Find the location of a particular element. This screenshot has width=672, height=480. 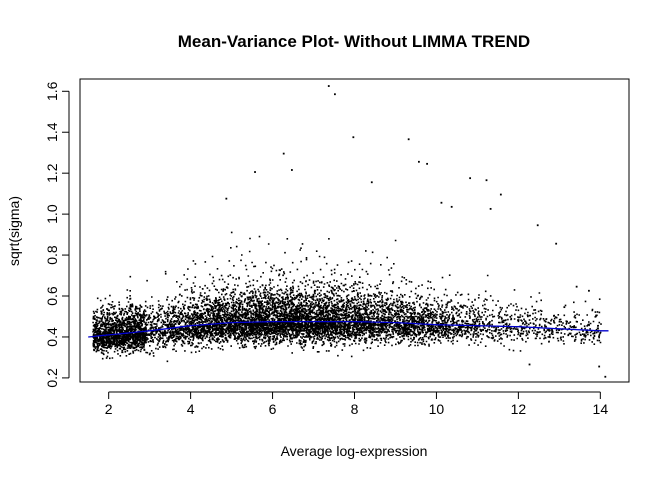

x-axis-label: Average log-expression is located at coordinates (354, 451).